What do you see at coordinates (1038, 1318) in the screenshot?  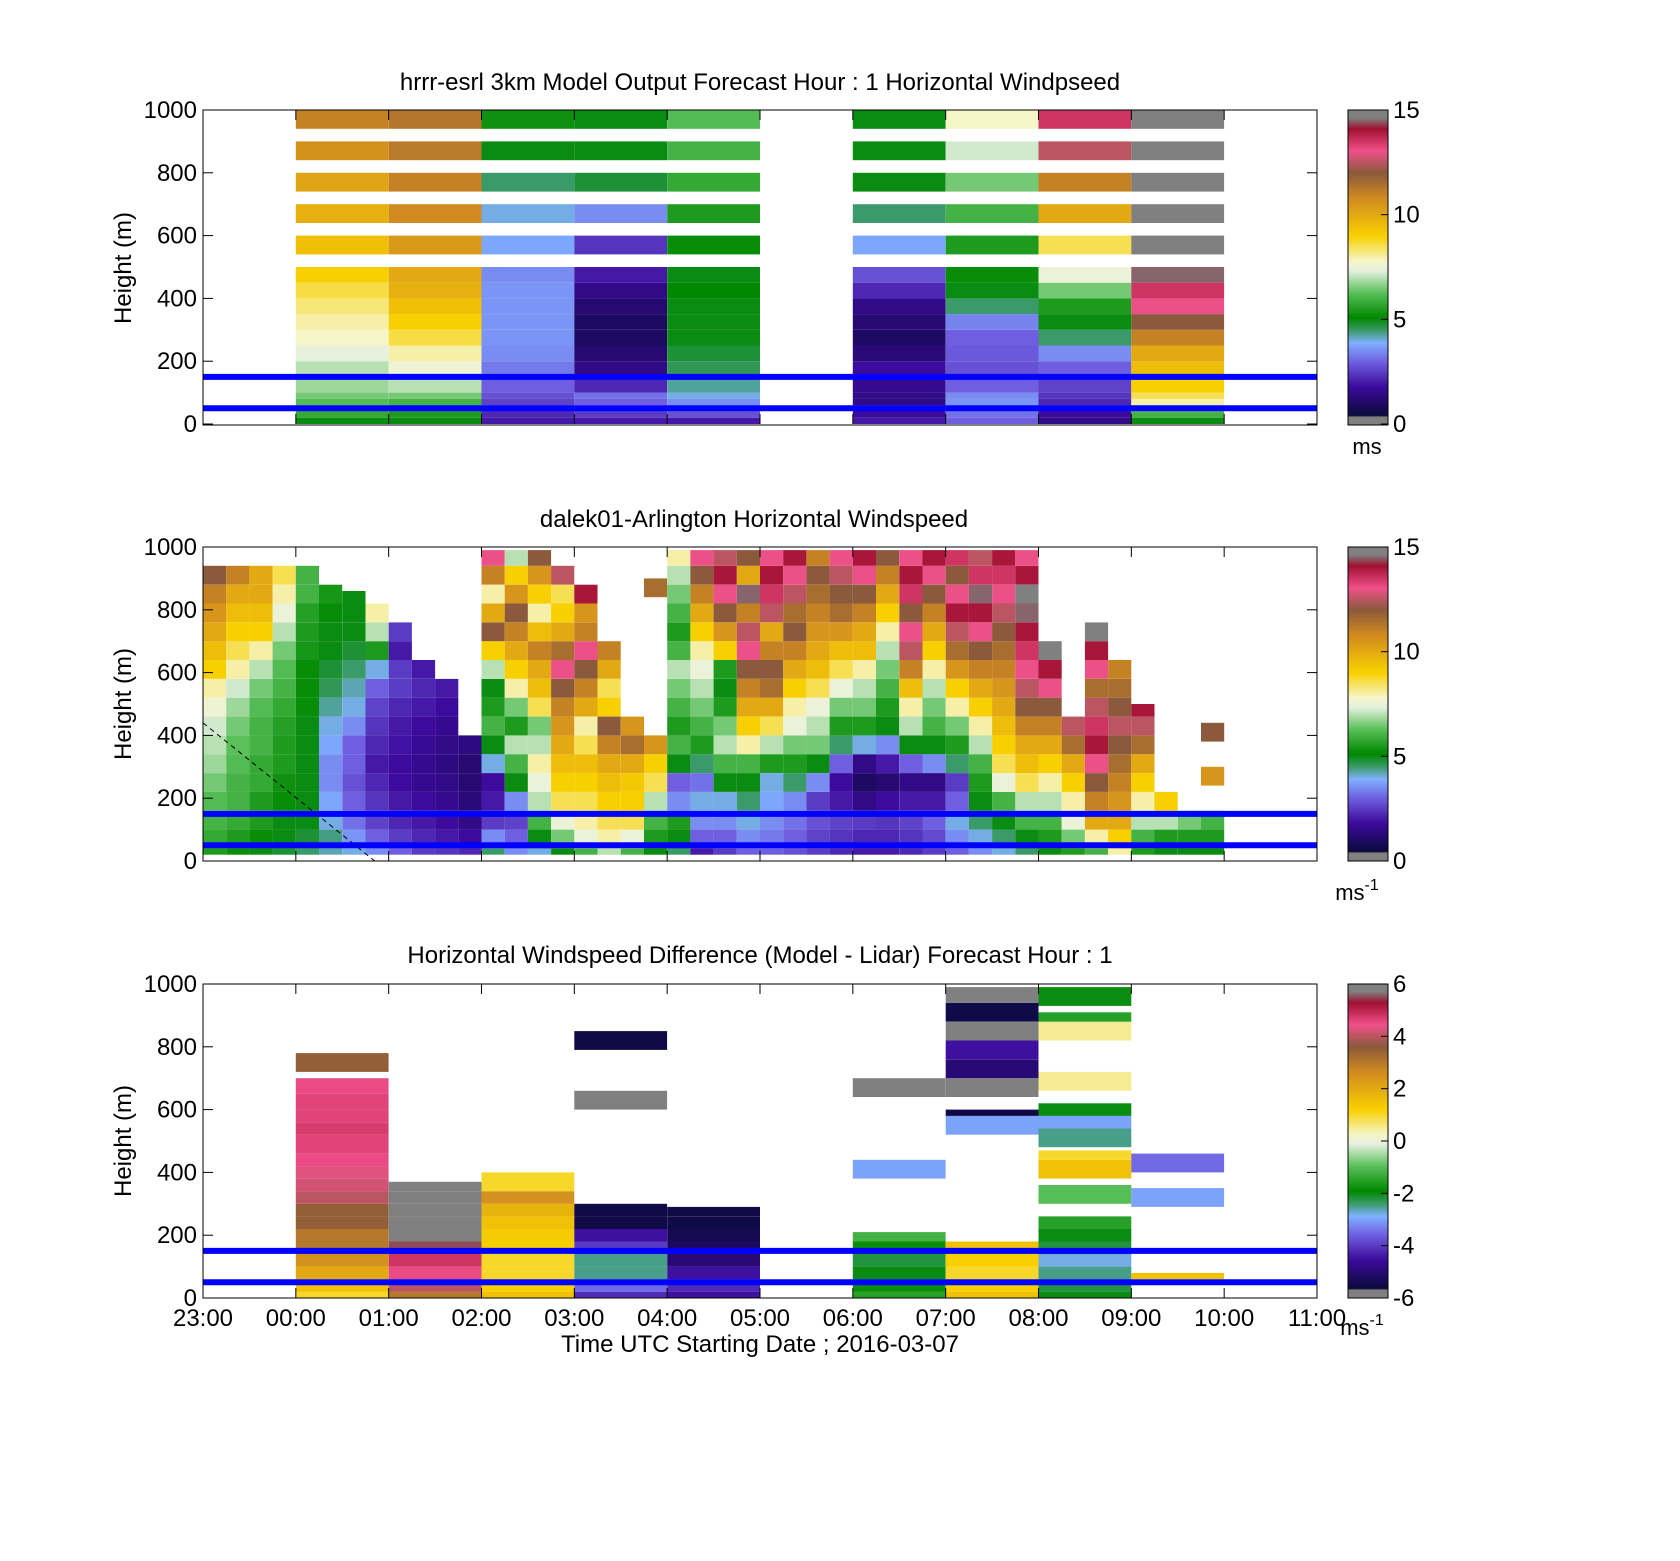 I see `x-tick-label: 08:00` at bounding box center [1038, 1318].